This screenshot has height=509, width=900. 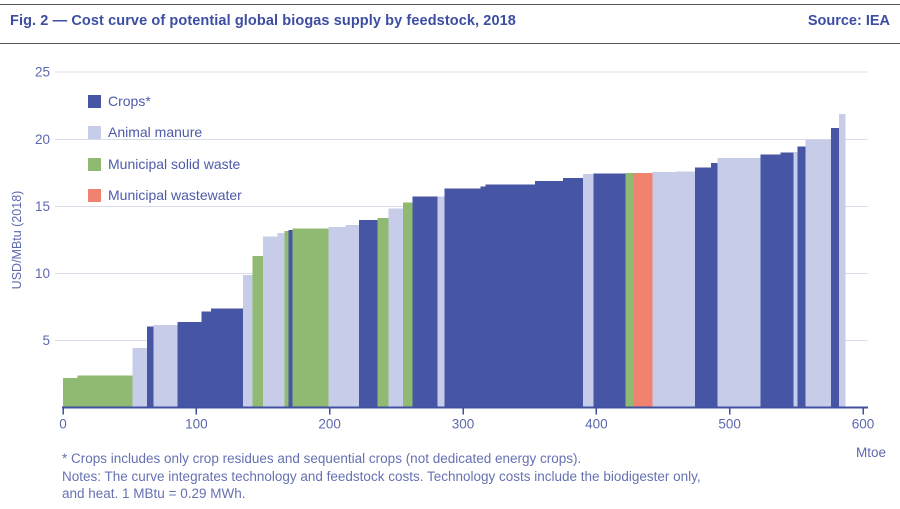 I want to click on legend-item-municipal-wastewater: Municipal wastewater, so click(x=165, y=195).